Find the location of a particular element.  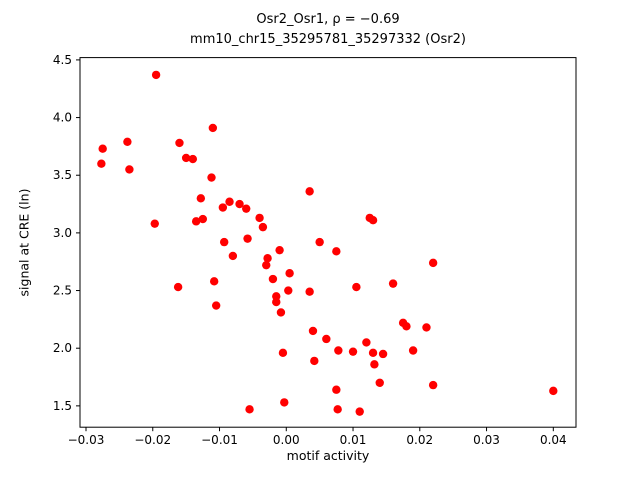

chart-title-line2: mm10_chr15_35295781_35297332 (Osr2) is located at coordinates (328, 39).